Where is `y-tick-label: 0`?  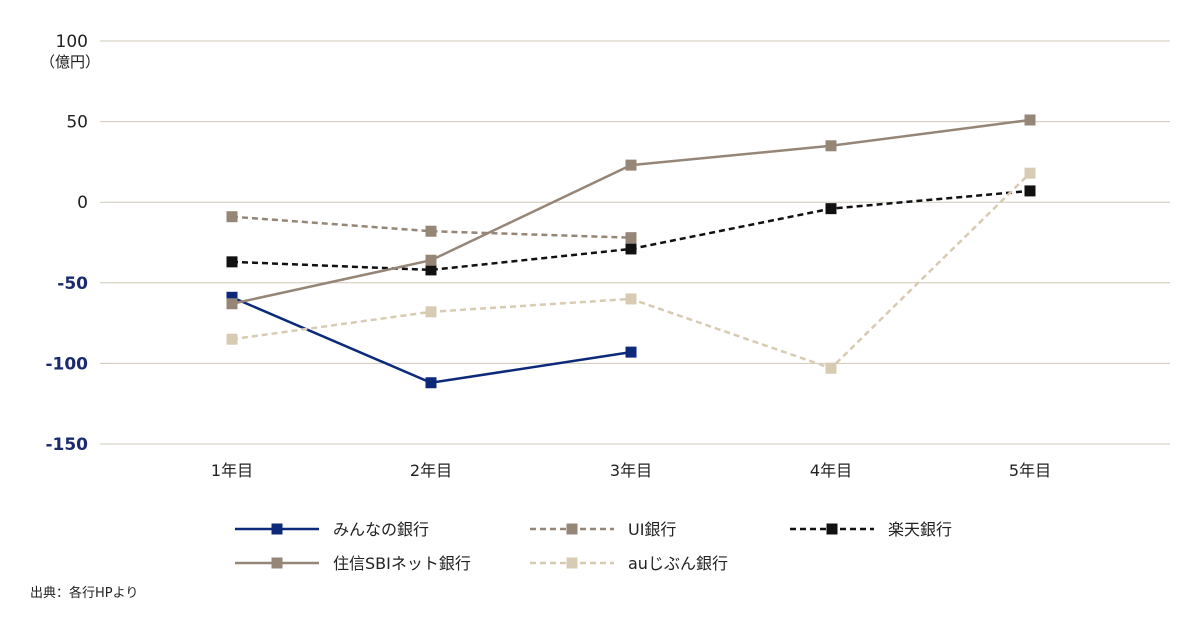 y-tick-label: 0 is located at coordinates (82, 203).